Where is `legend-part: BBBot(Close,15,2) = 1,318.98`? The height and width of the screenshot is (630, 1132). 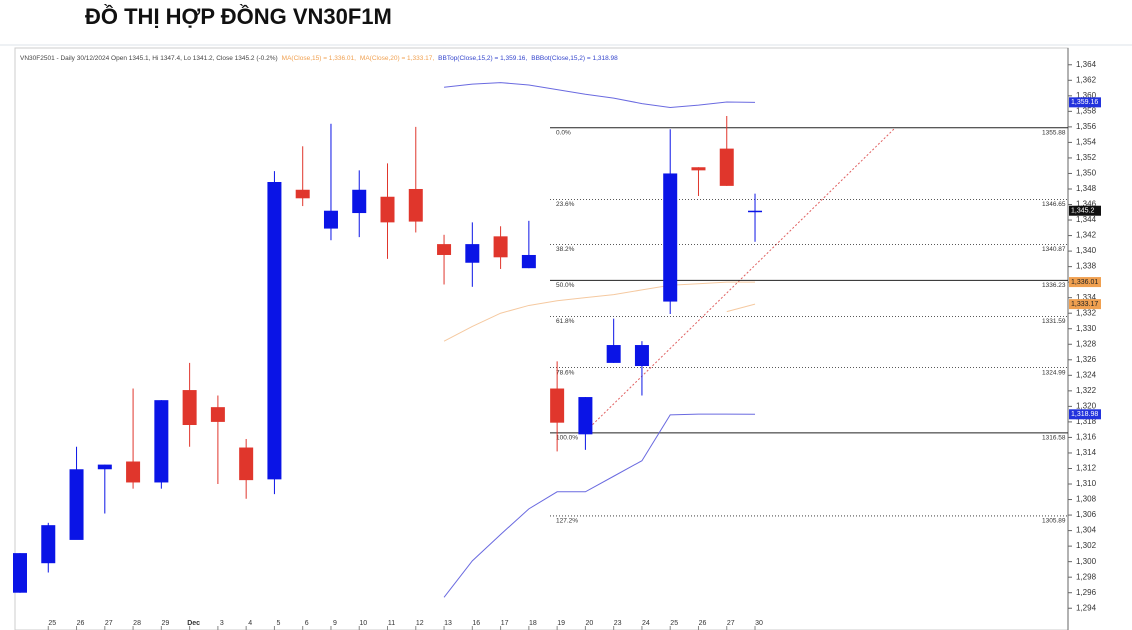 legend-part: BBBot(Close,15,2) = 1,318.98 is located at coordinates (574, 58).